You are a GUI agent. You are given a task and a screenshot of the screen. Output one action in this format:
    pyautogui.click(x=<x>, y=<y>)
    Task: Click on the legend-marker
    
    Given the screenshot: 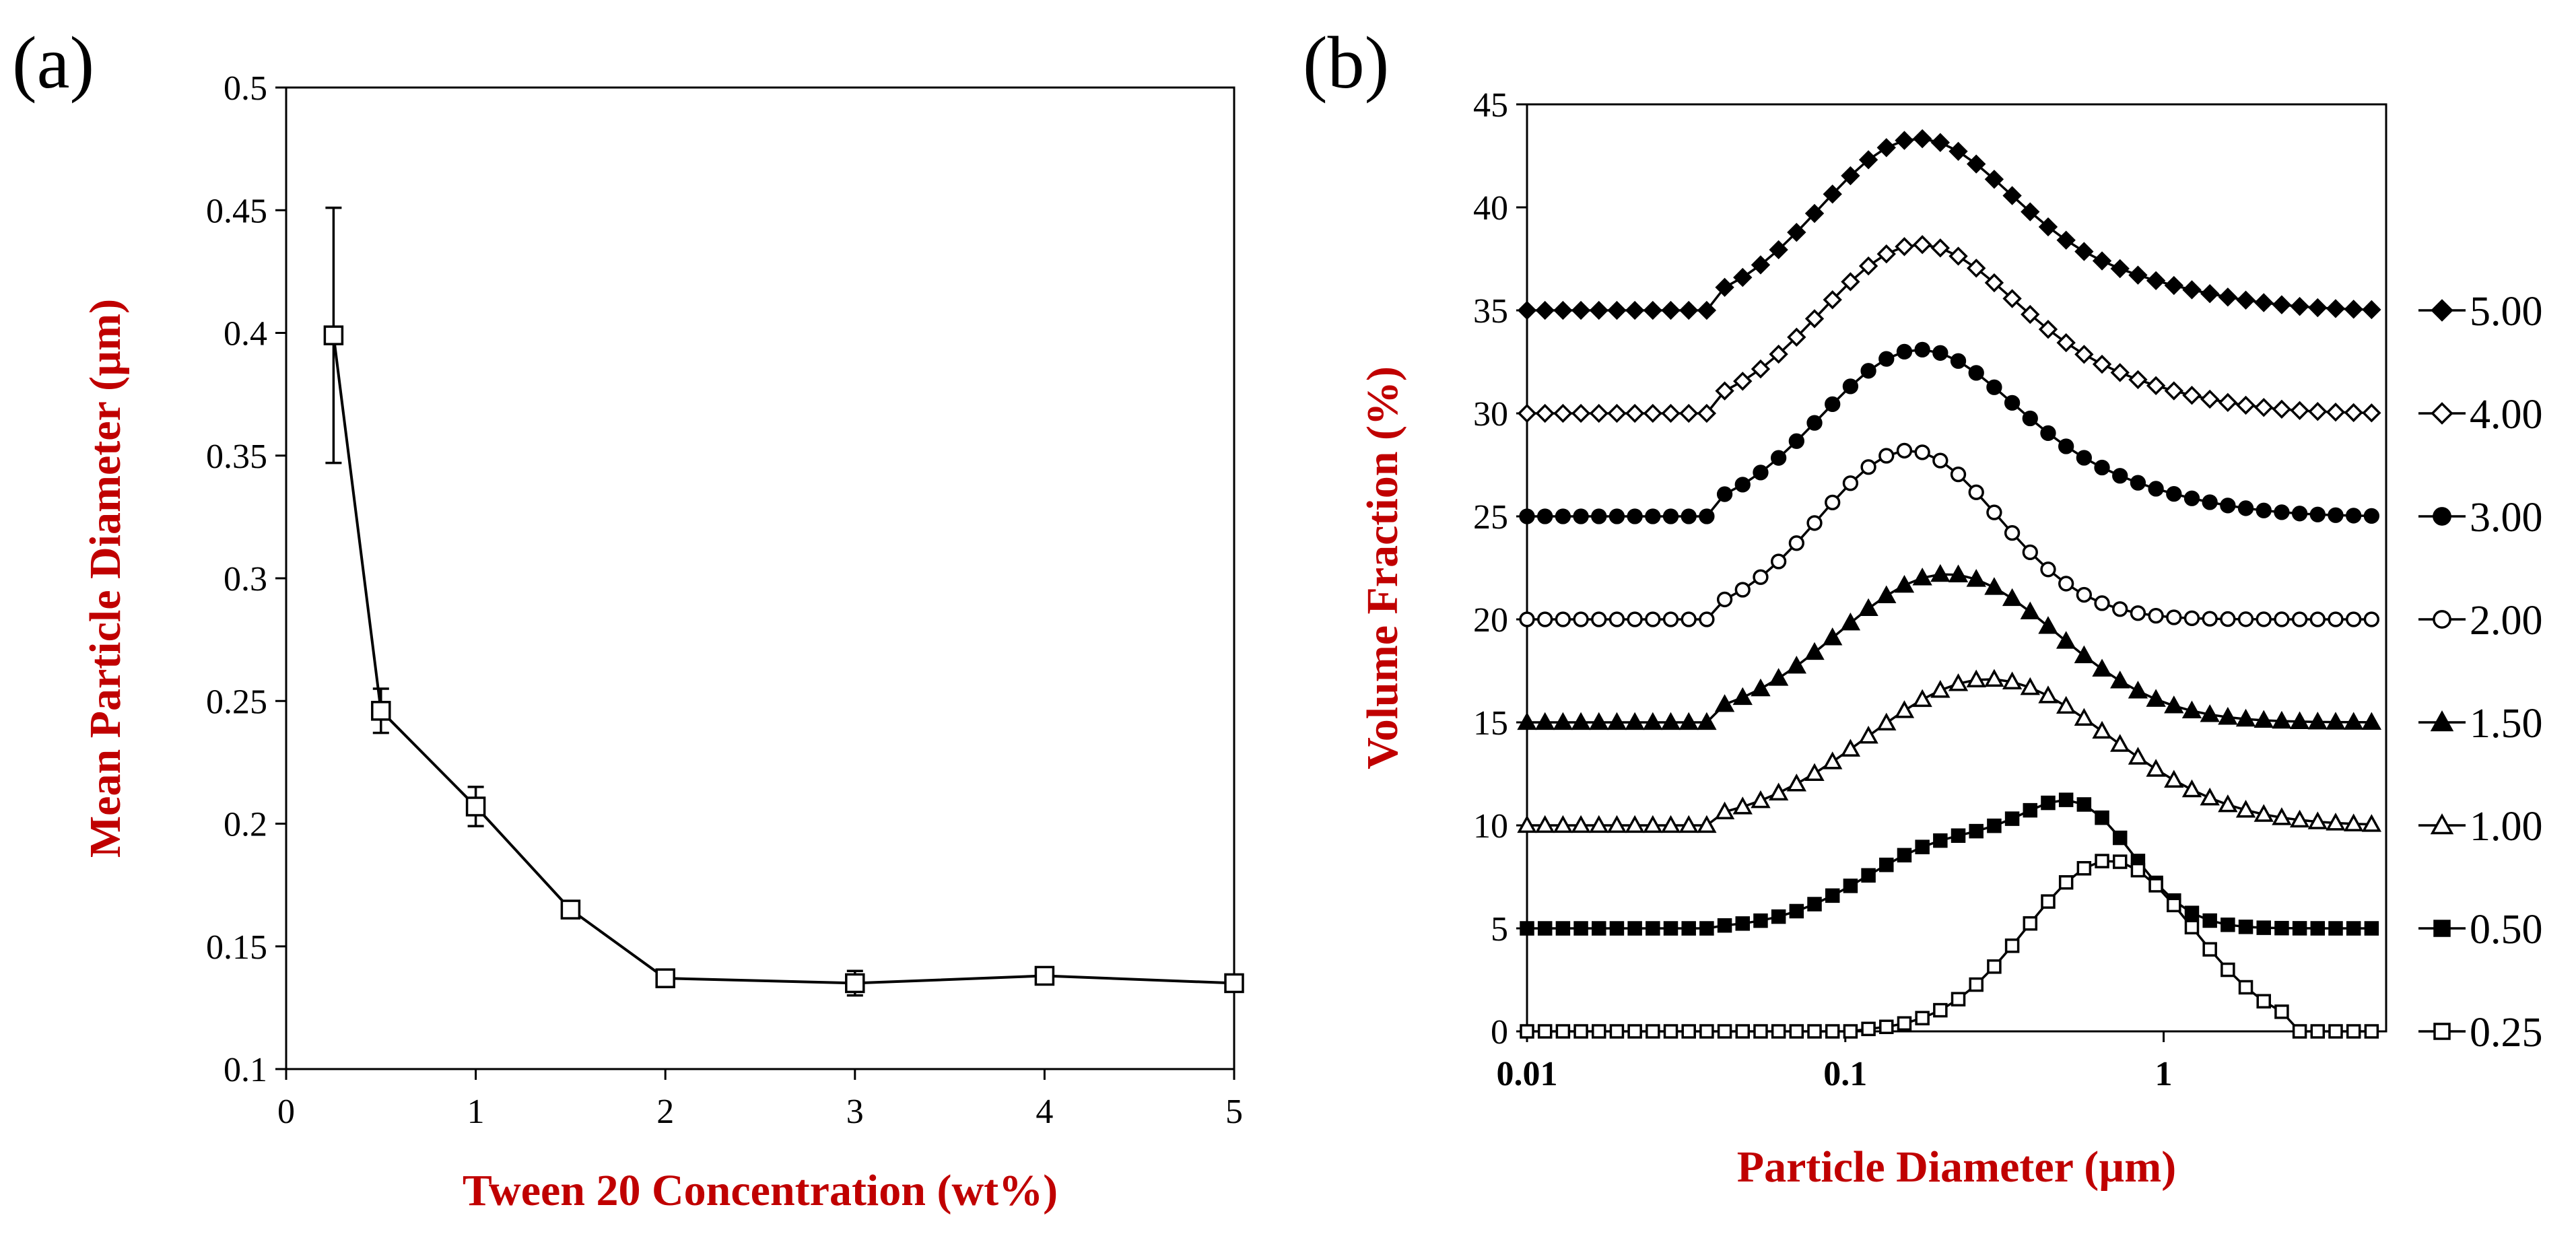 What is the action you would take?
    pyautogui.click(x=2442, y=721)
    